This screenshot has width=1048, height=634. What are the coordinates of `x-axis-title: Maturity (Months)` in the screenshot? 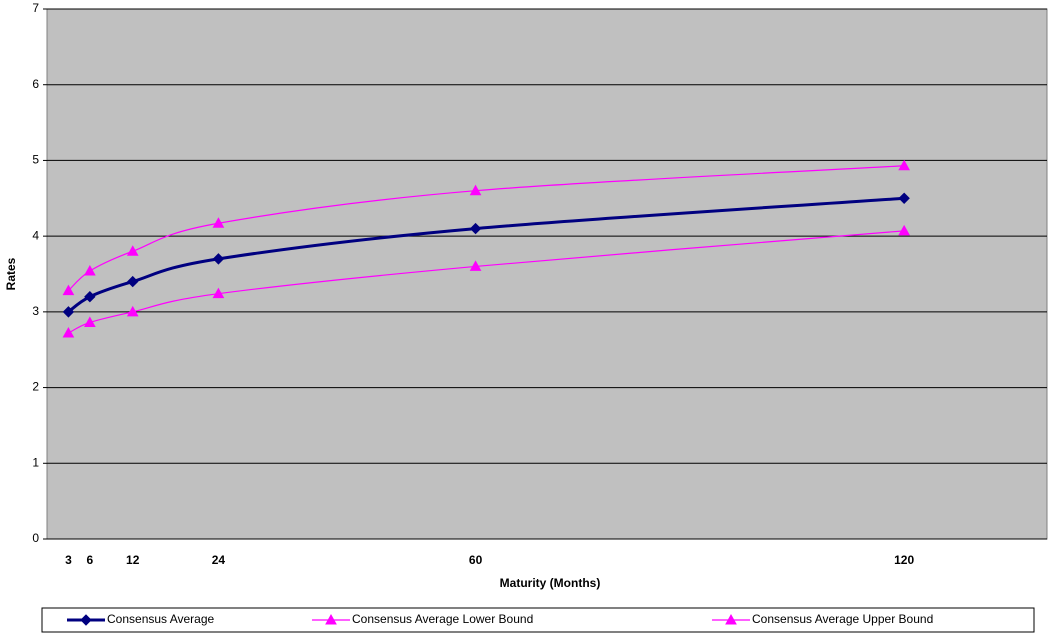 It's located at (550, 583).